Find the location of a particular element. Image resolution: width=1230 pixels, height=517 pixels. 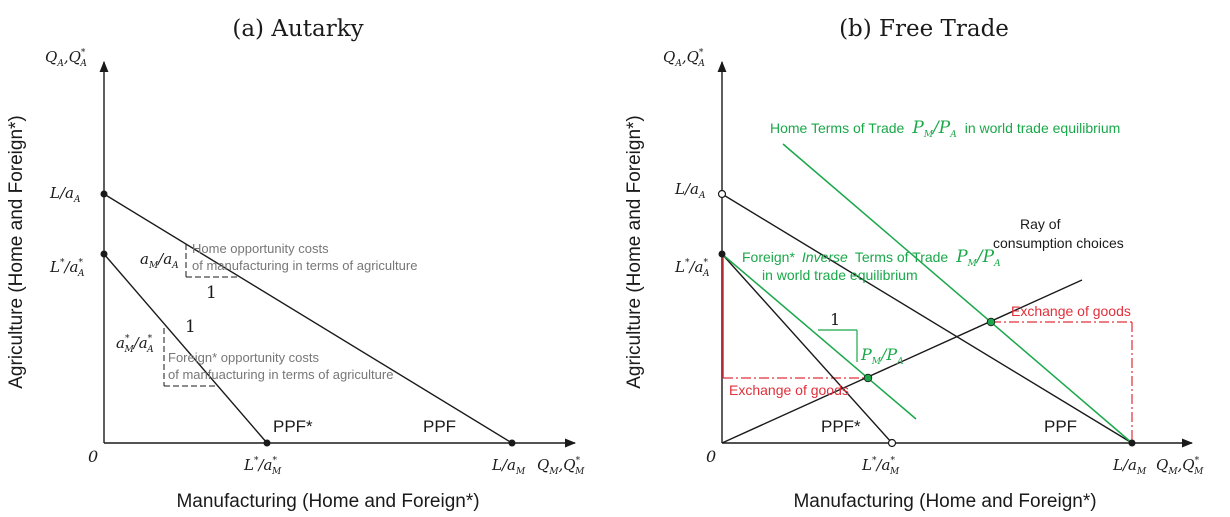

panel-b-x-axis-title: Manufacturing (Home and Foreign*) is located at coordinates (944, 501).